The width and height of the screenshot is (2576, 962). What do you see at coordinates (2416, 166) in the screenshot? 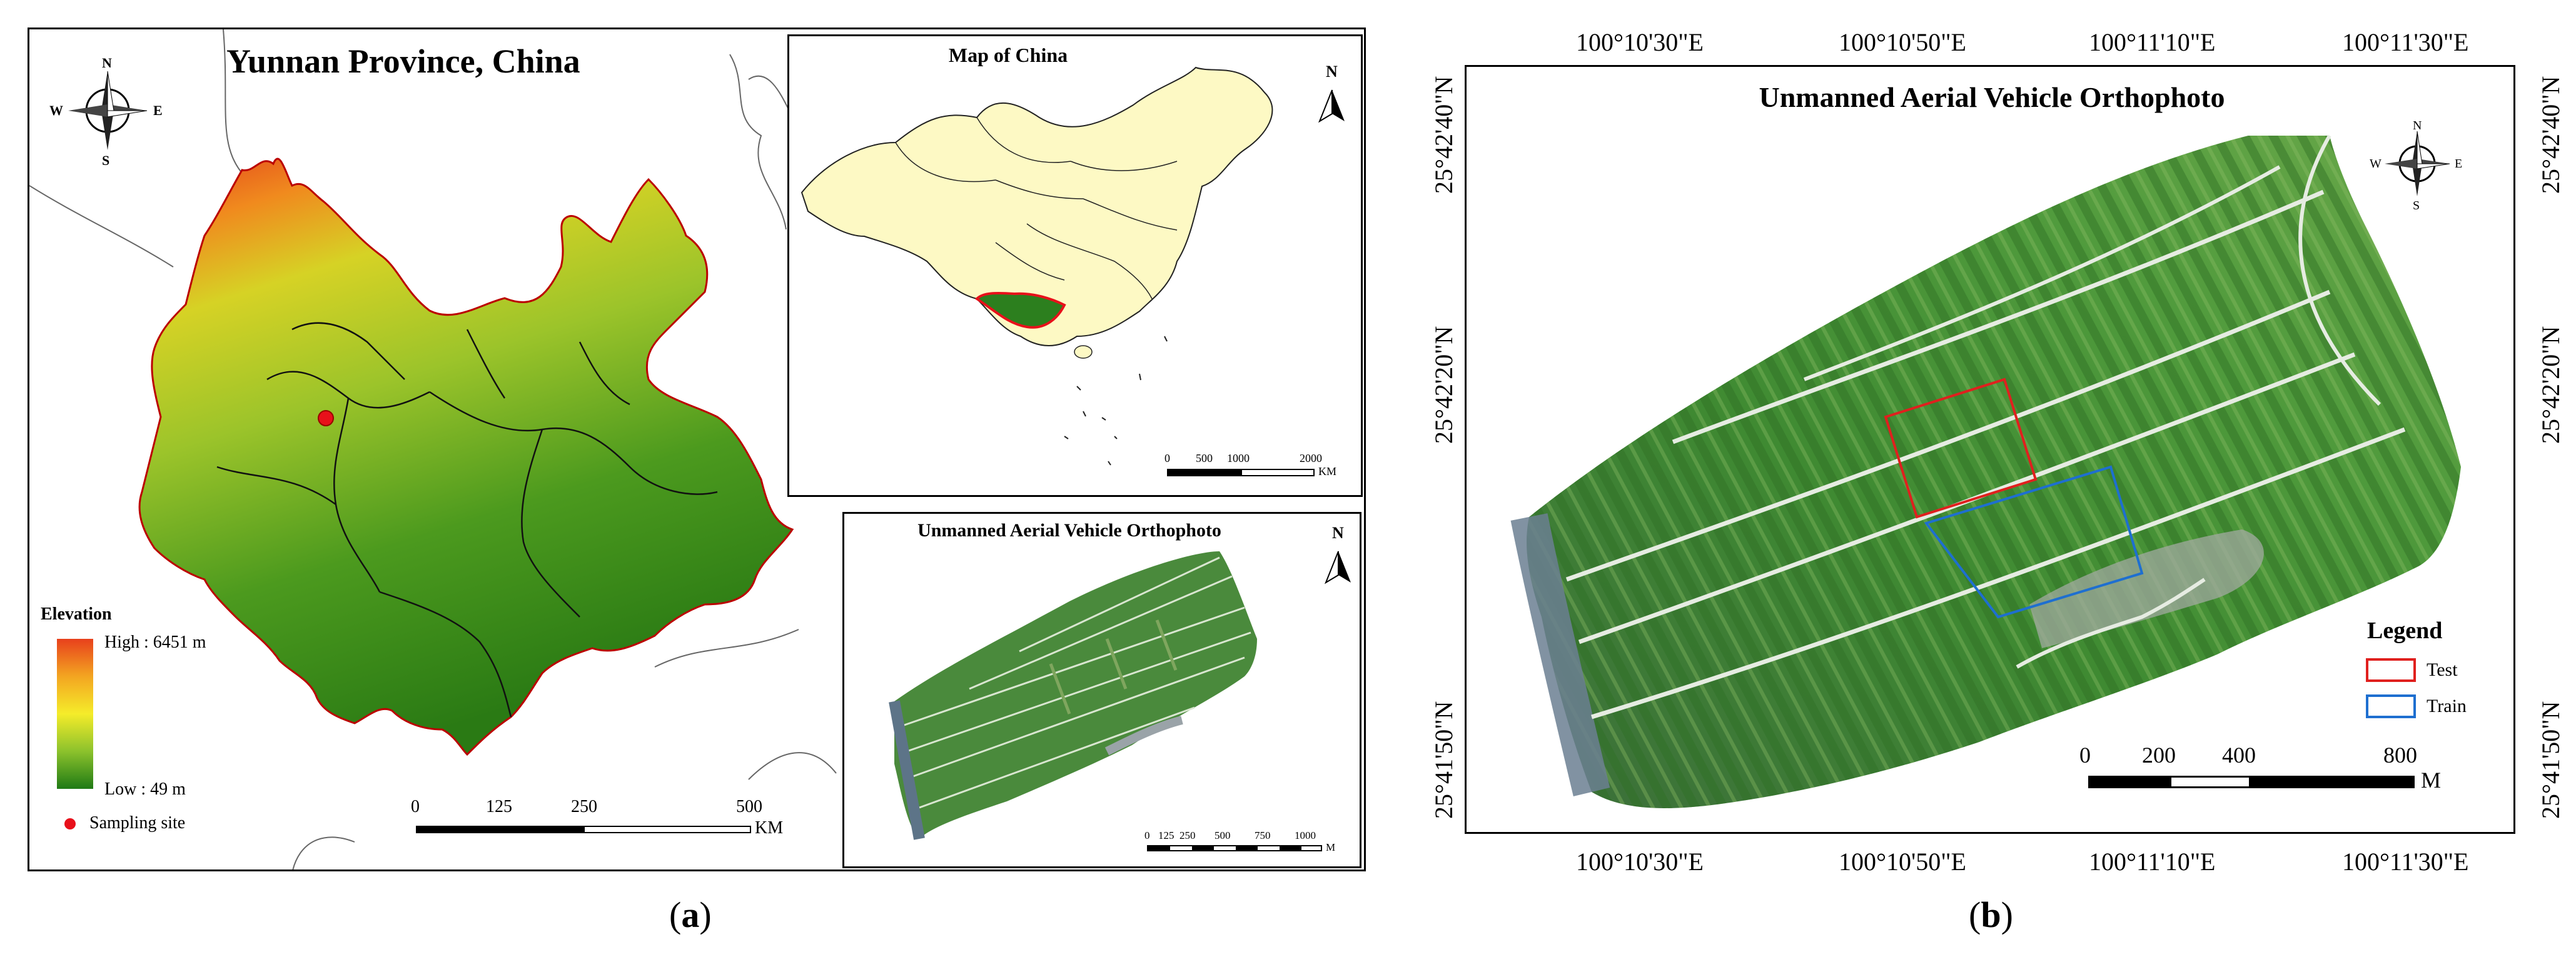
I see `panel-b-compass-rose-icon: N S W E` at bounding box center [2416, 166].